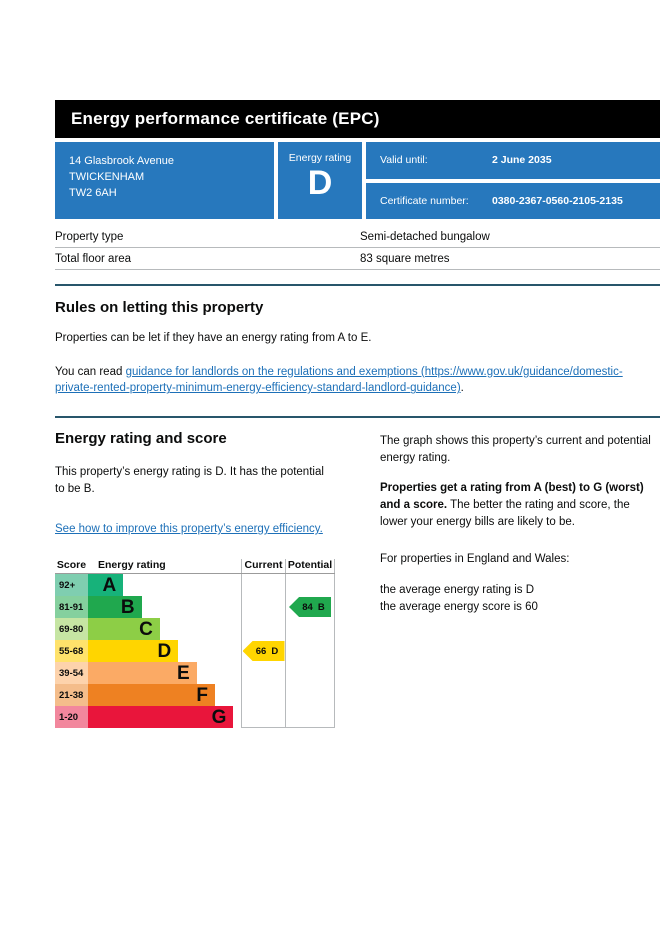  What do you see at coordinates (71, 673) in the screenshot?
I see `band-score-range: 39-54` at bounding box center [71, 673].